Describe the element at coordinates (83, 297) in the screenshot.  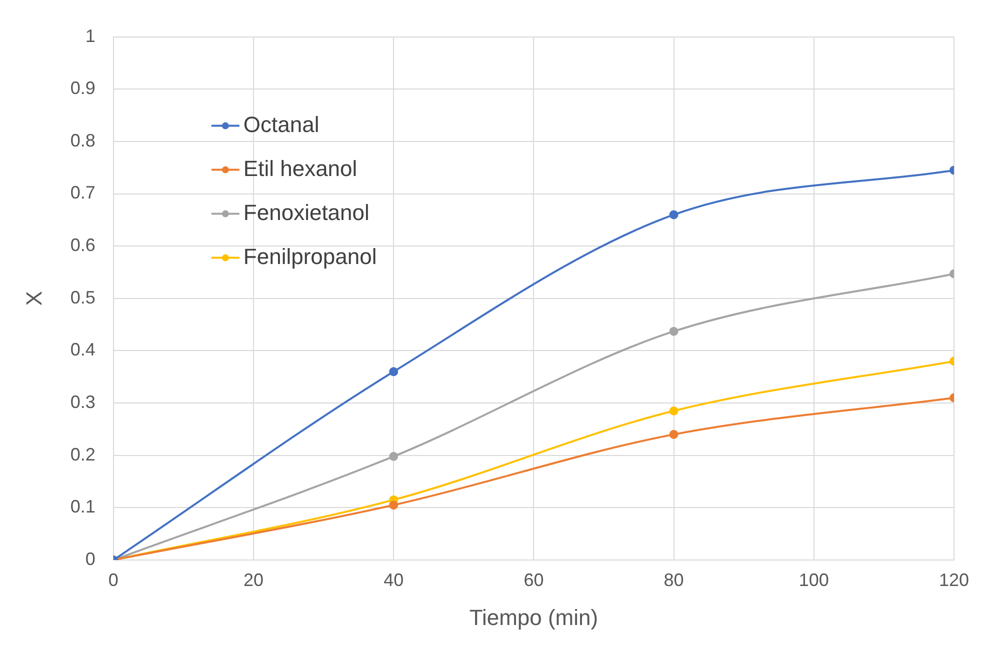
I see `y-tick-label: 0.5` at that location.